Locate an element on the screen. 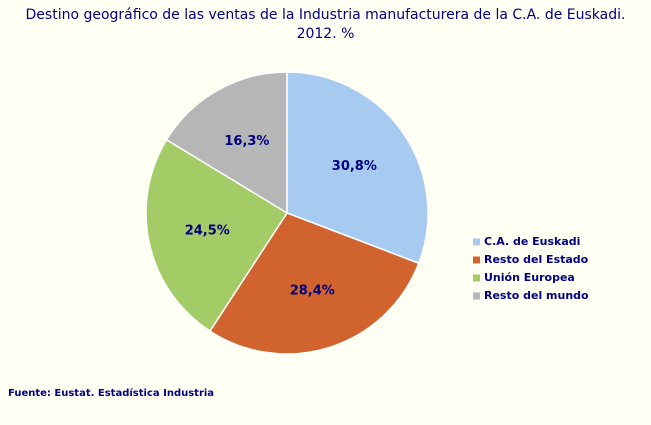  data-label: 16,3% is located at coordinates (246, 141).